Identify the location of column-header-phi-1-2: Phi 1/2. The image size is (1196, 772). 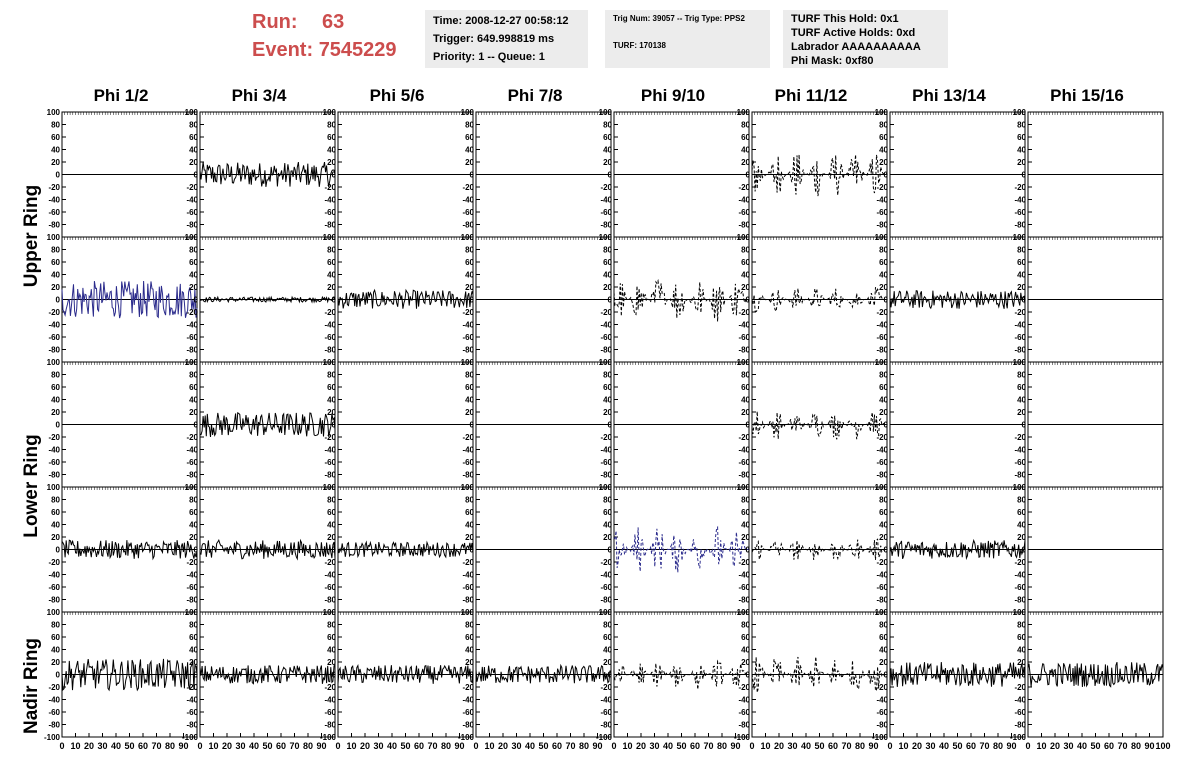
(121, 95).